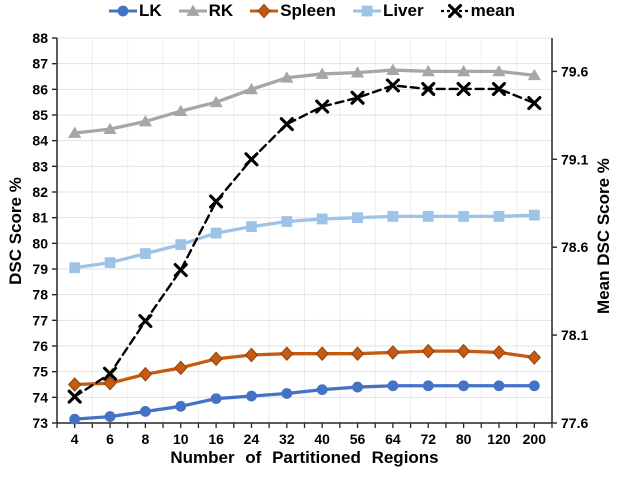 The width and height of the screenshot is (622, 486). What do you see at coordinates (40, 38) in the screenshot?
I see `left-tick-label: 88` at bounding box center [40, 38].